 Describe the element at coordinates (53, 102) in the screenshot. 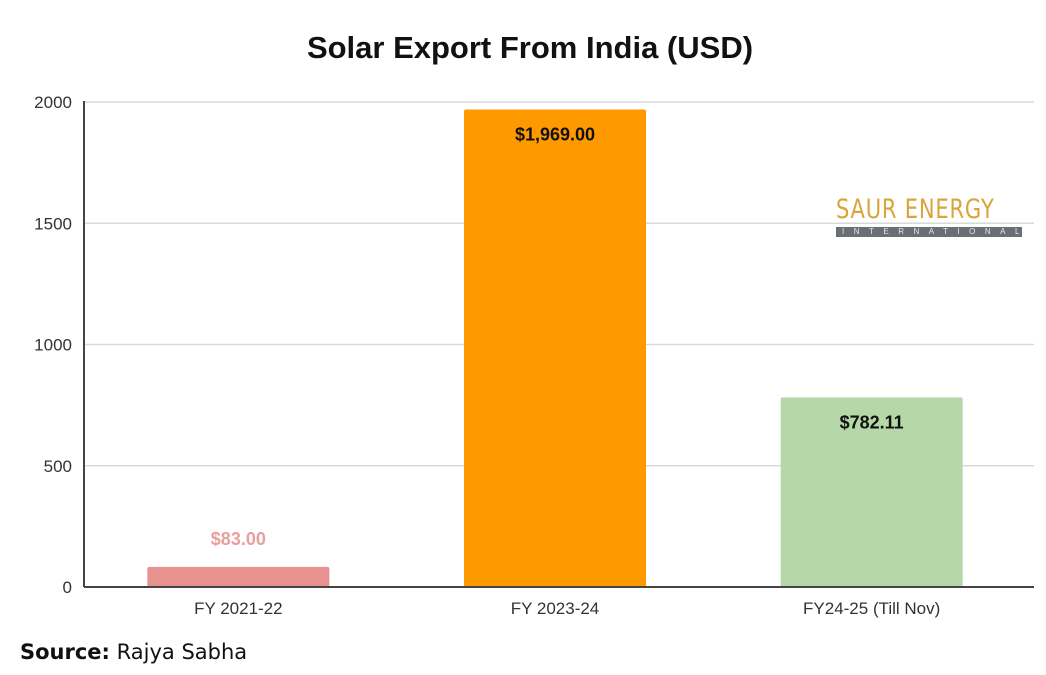

I see `y-tick-label: 2000` at that location.